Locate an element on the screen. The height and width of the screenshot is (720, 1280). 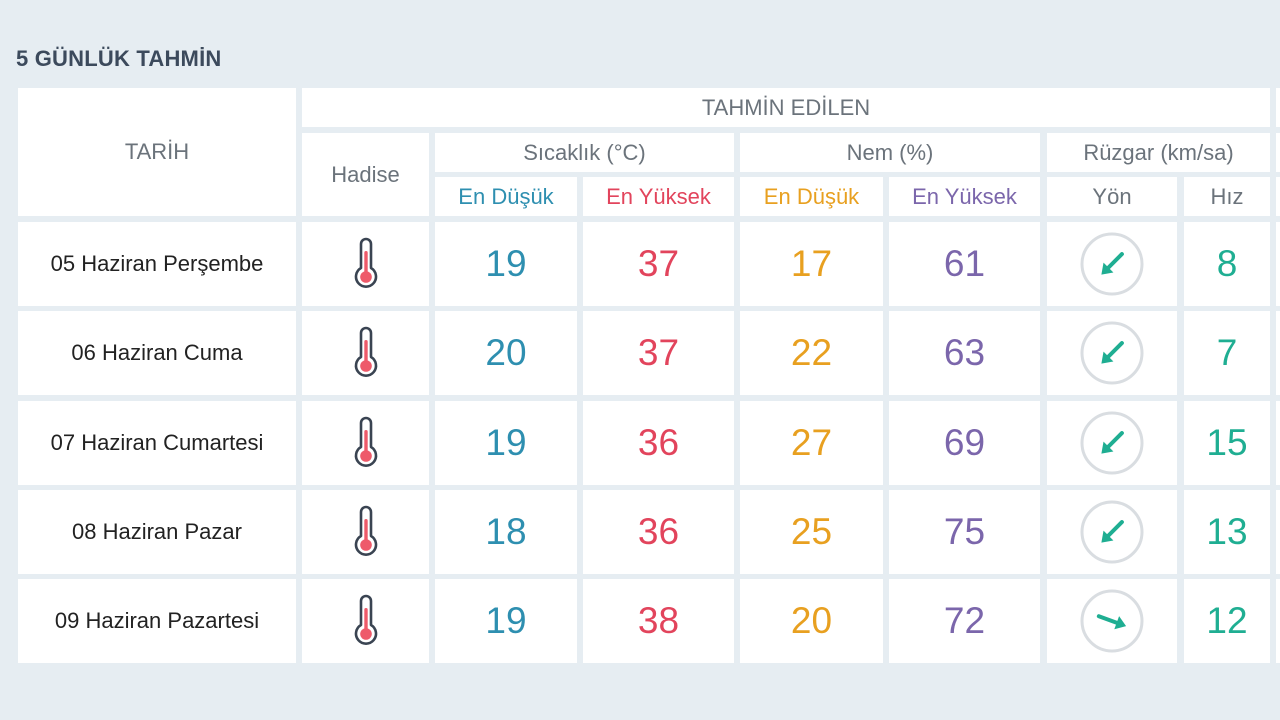
hum-min-cell: 27 is located at coordinates (811, 443).